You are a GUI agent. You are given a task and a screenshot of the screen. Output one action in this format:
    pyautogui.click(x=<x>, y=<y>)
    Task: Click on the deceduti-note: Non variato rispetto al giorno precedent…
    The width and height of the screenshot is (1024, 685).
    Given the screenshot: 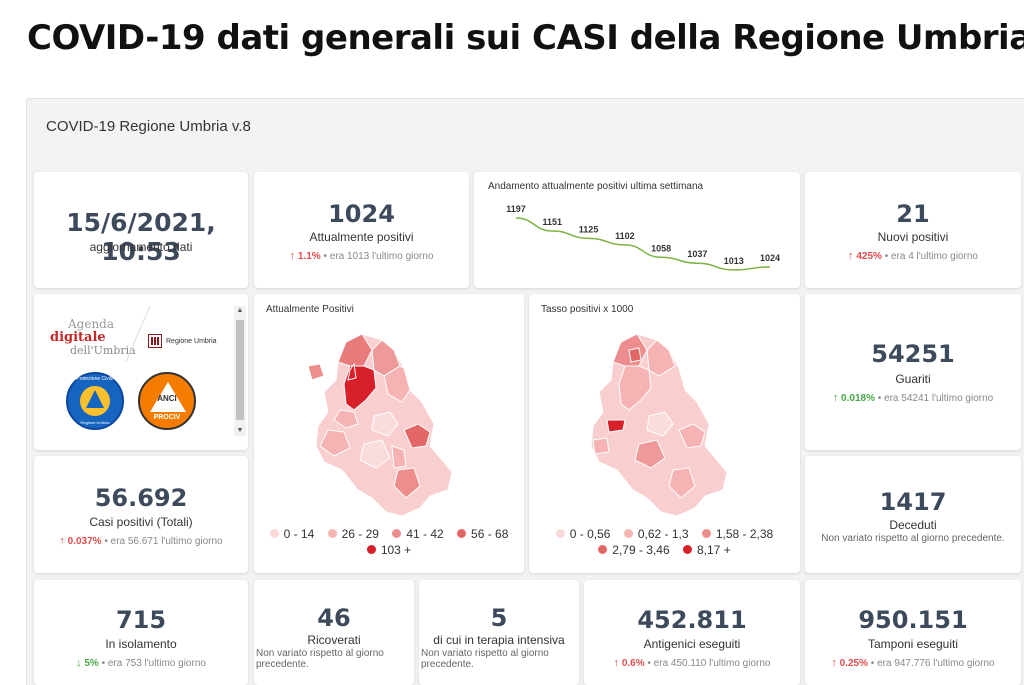 What is the action you would take?
    pyautogui.click(x=913, y=538)
    